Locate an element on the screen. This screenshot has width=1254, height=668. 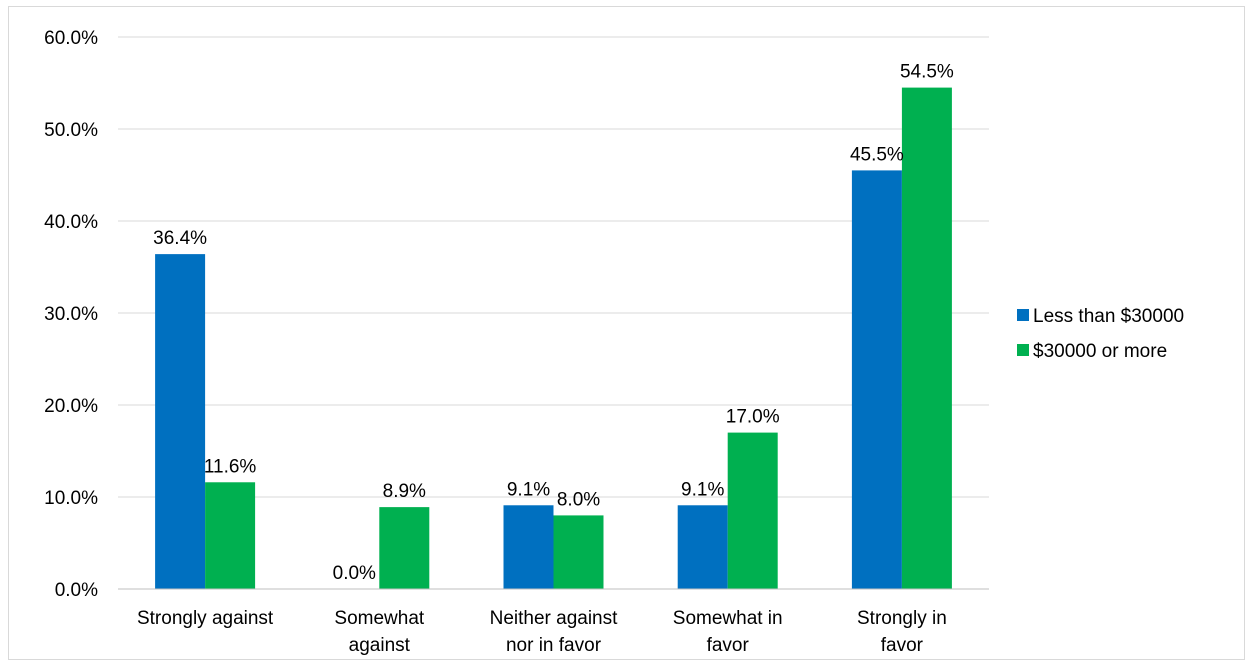
data-label: 0.0% is located at coordinates (354, 573).